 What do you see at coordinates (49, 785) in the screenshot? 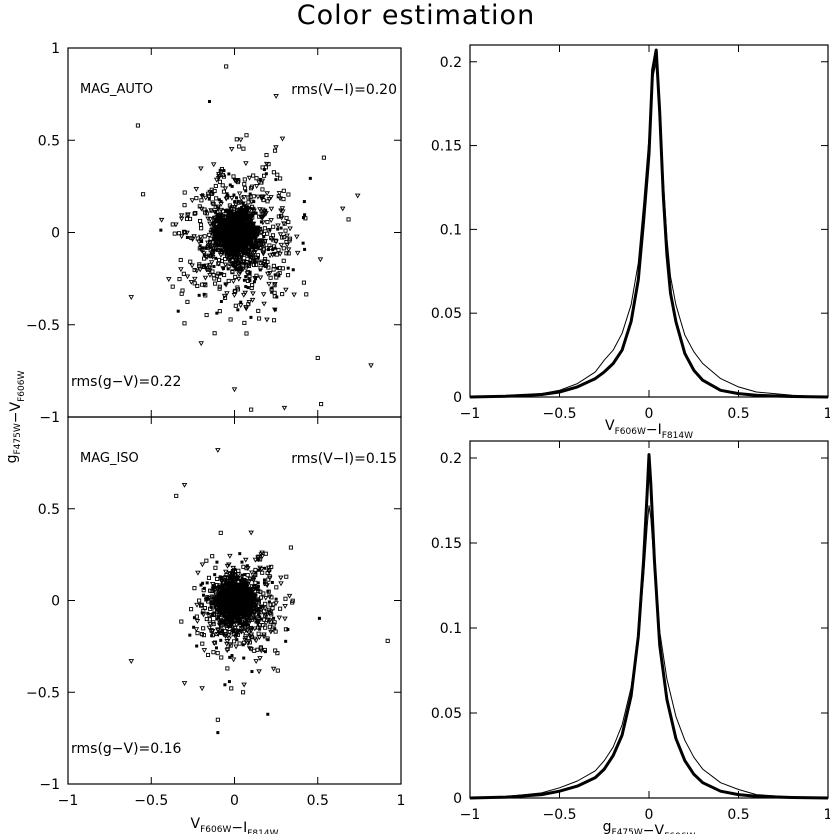
I see `y-tick-label: −1` at bounding box center [49, 785].